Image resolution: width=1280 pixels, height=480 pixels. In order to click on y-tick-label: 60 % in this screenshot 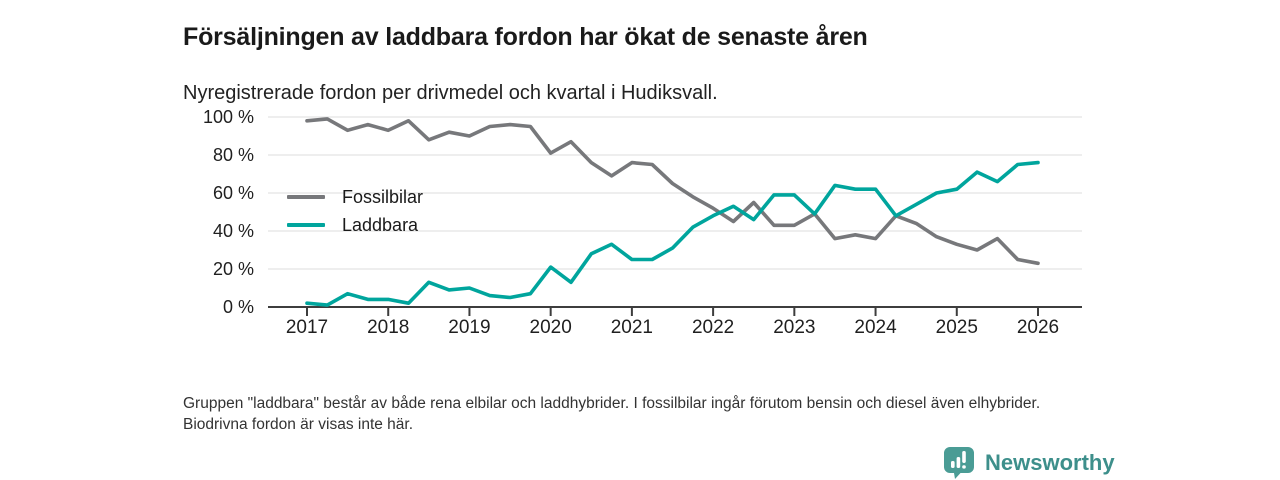, I will do `click(233, 193)`.